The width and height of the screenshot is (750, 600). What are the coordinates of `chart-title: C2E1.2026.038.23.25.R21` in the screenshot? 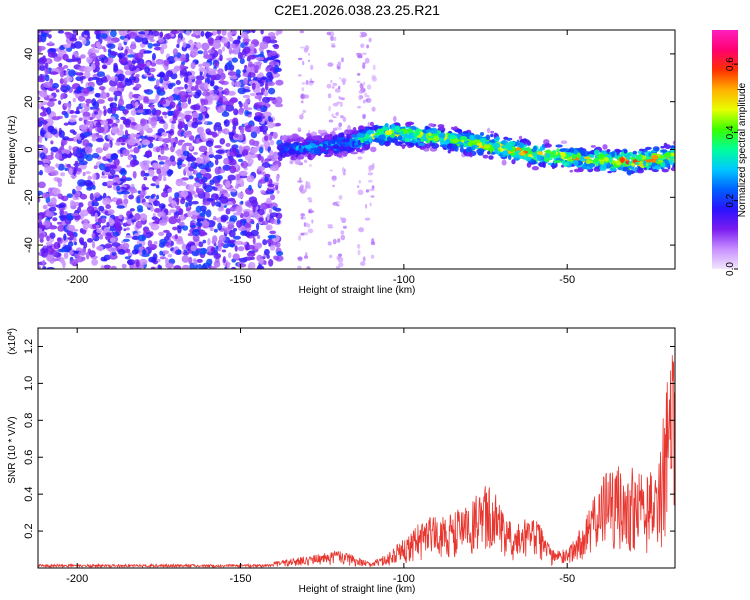 It's located at (357, 10).